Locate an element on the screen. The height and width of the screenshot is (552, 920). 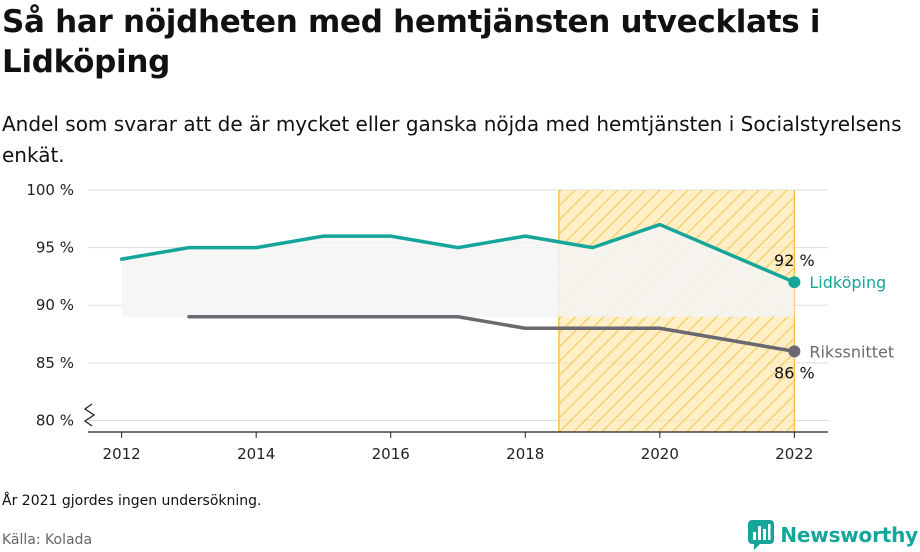
series-name-label: Rikssnittet is located at coordinates (851, 351).